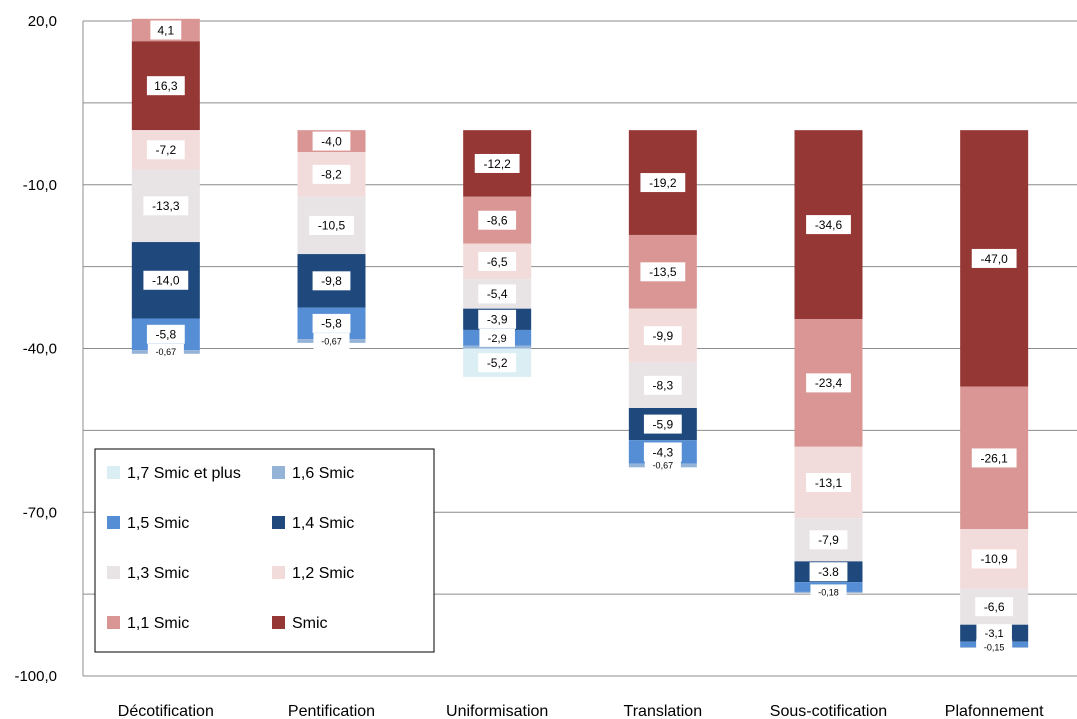 Image resolution: width=1077 pixels, height=719 pixels. I want to click on x-tick-label: Uniformisation, so click(497, 711).